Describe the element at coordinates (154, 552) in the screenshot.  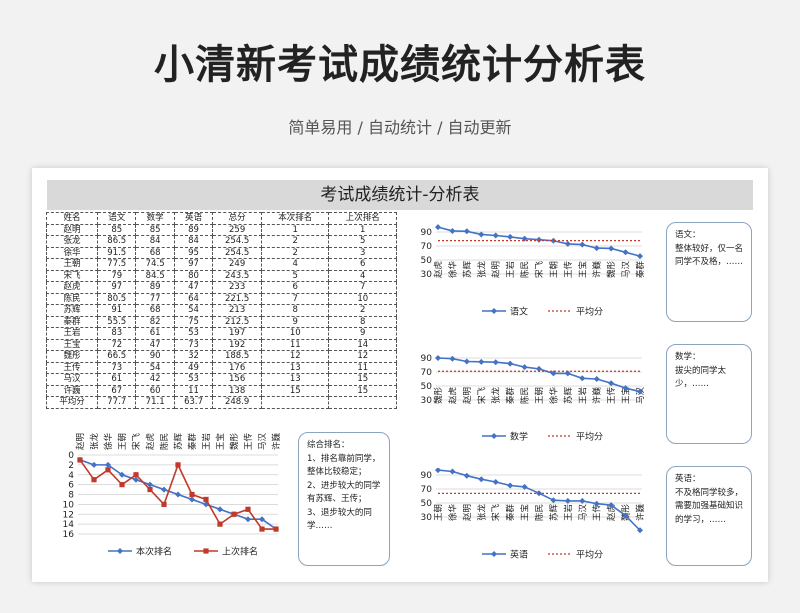
I see `legend-label: 本次排名` at that location.